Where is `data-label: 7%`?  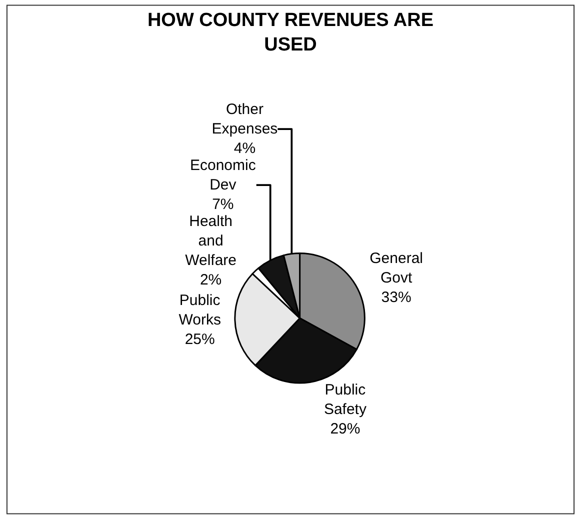 data-label: 7% is located at coordinates (223, 205).